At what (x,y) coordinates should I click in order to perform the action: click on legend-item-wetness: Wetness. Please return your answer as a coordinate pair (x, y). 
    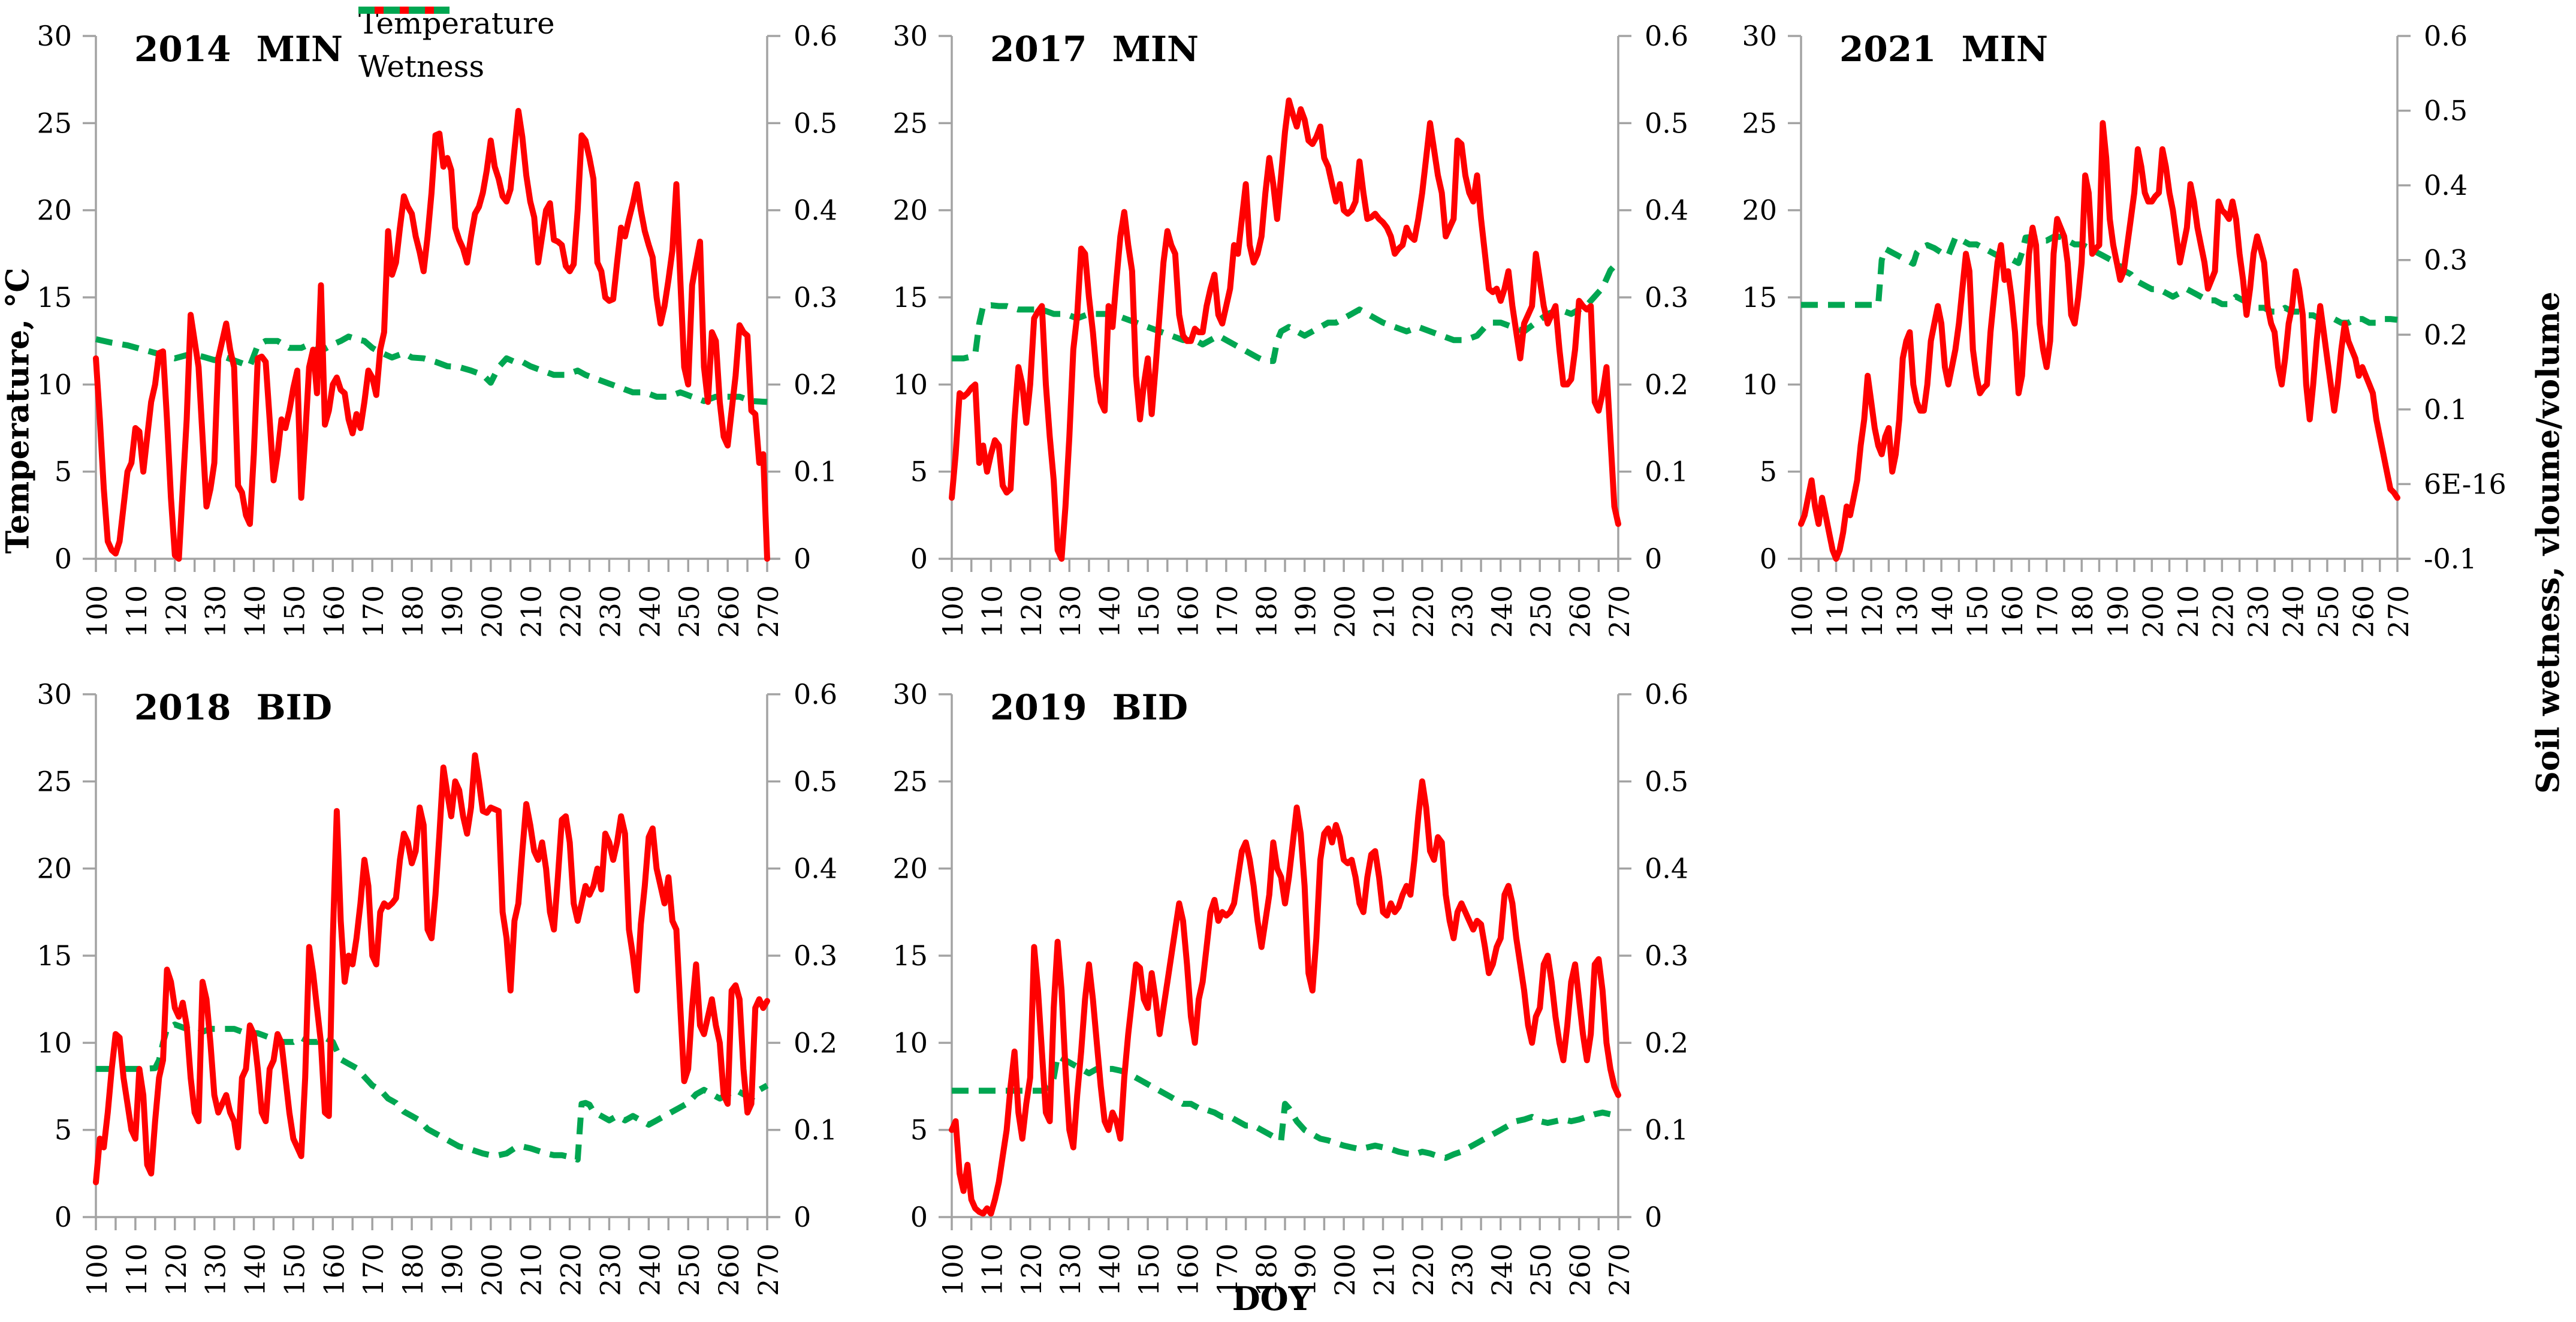
    Looking at the image, I should click on (456, 45).